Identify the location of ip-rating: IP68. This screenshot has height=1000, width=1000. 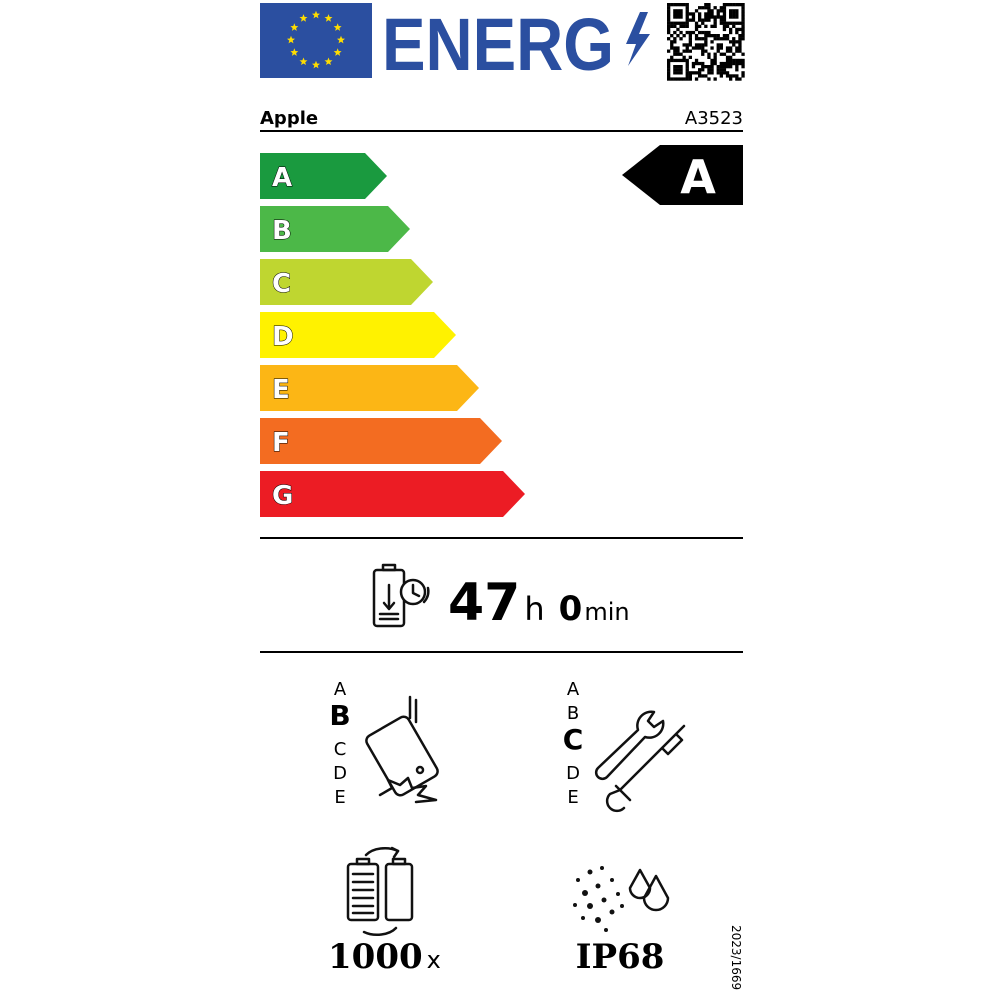
(620, 957).